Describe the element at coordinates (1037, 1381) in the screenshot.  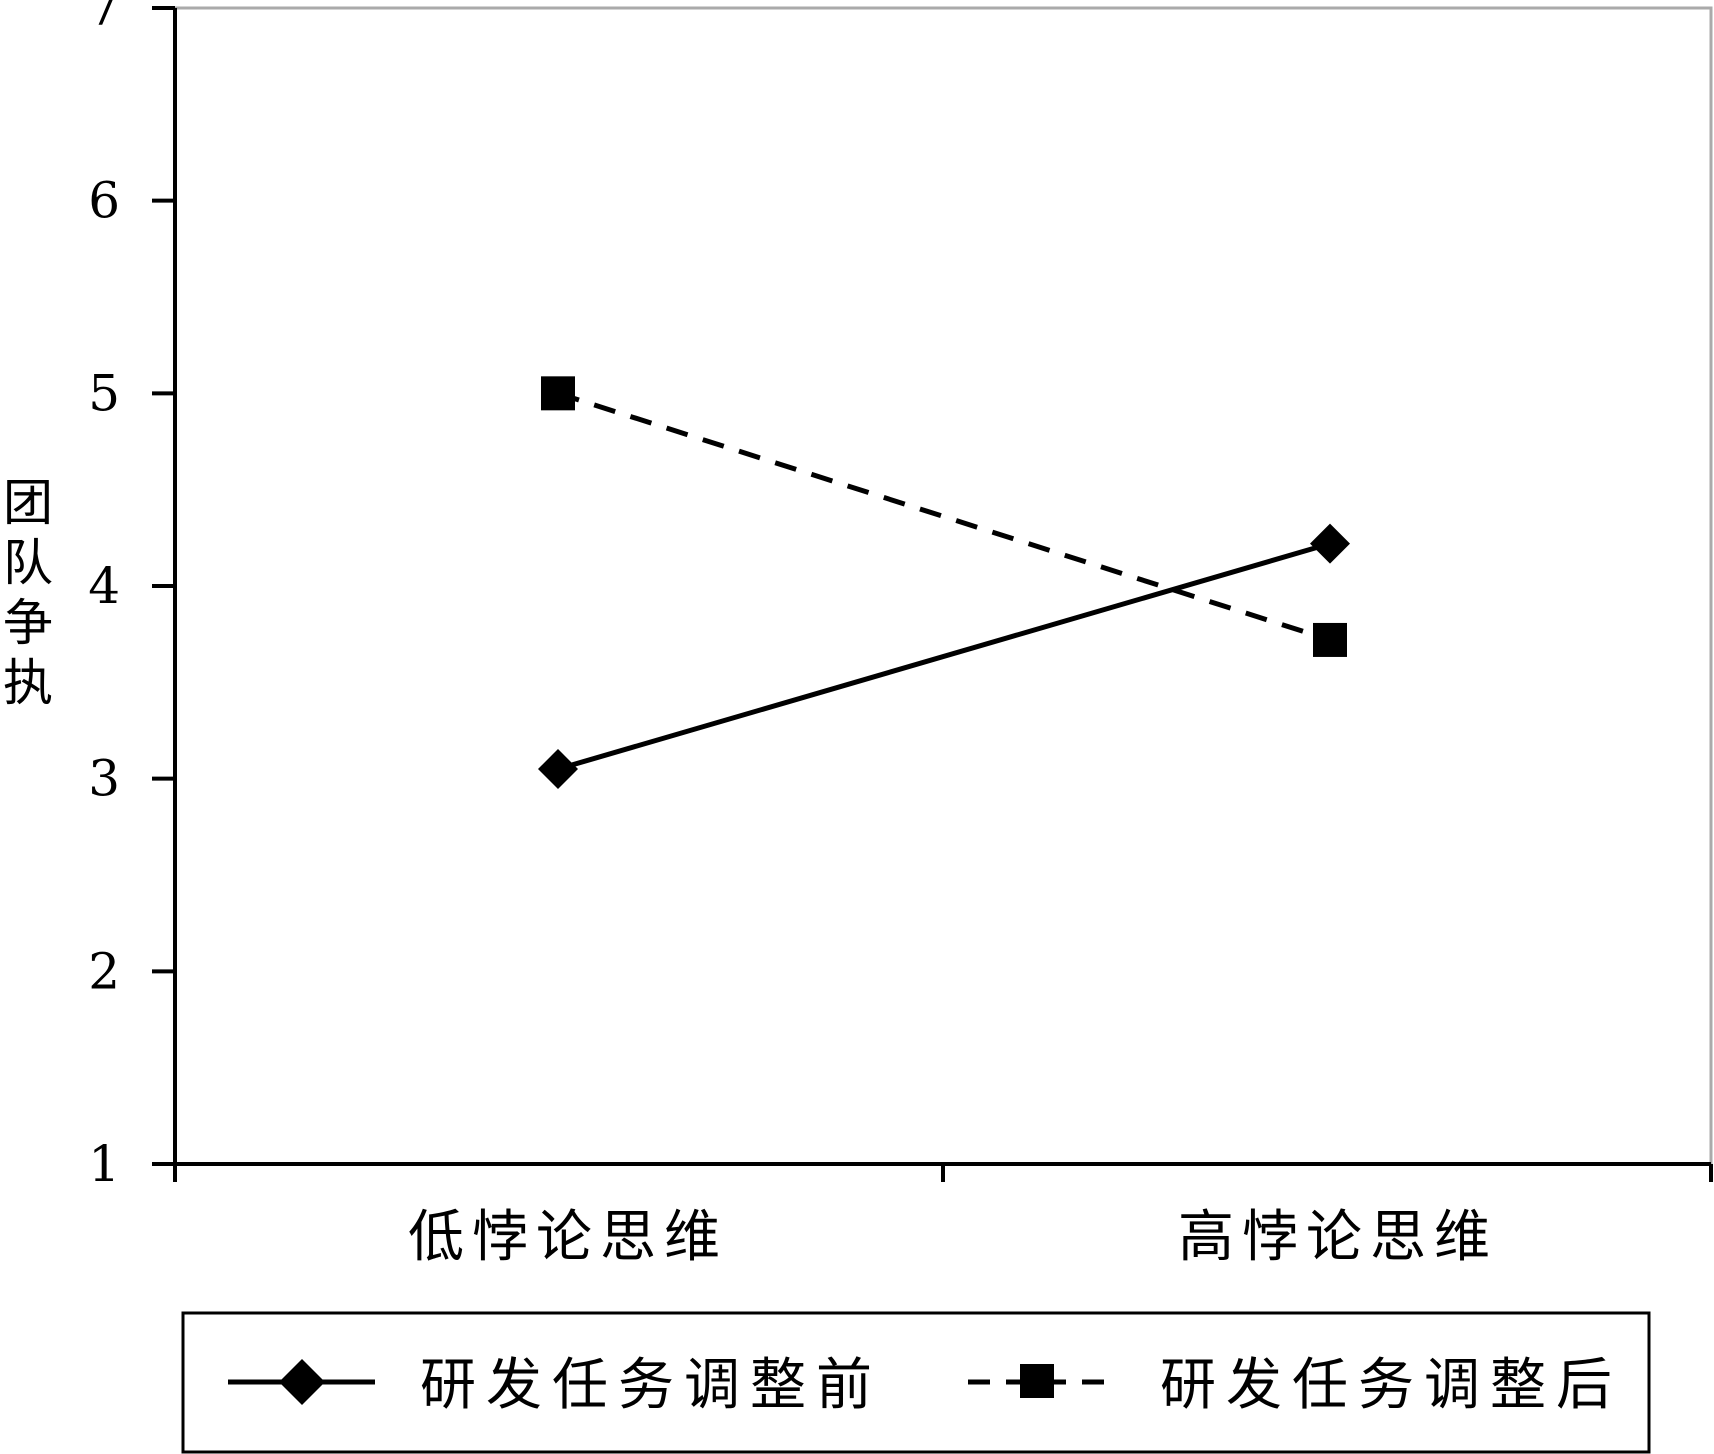
I see `legend-marker-after` at that location.